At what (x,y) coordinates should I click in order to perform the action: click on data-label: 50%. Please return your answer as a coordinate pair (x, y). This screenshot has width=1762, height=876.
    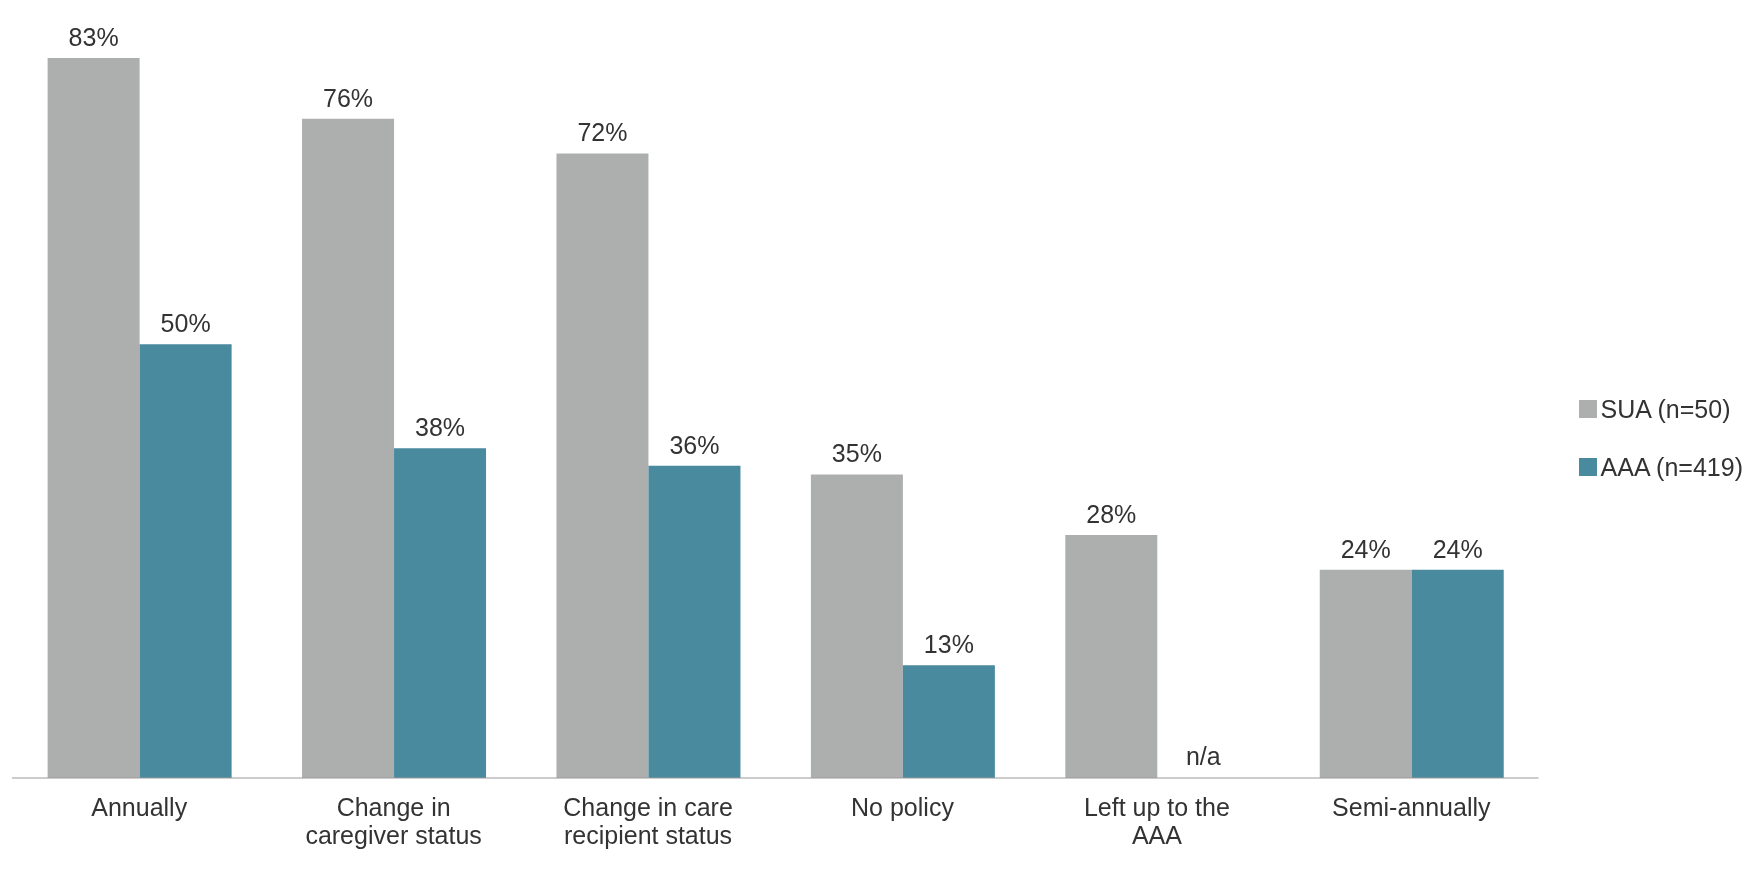
    Looking at the image, I should click on (185, 323).